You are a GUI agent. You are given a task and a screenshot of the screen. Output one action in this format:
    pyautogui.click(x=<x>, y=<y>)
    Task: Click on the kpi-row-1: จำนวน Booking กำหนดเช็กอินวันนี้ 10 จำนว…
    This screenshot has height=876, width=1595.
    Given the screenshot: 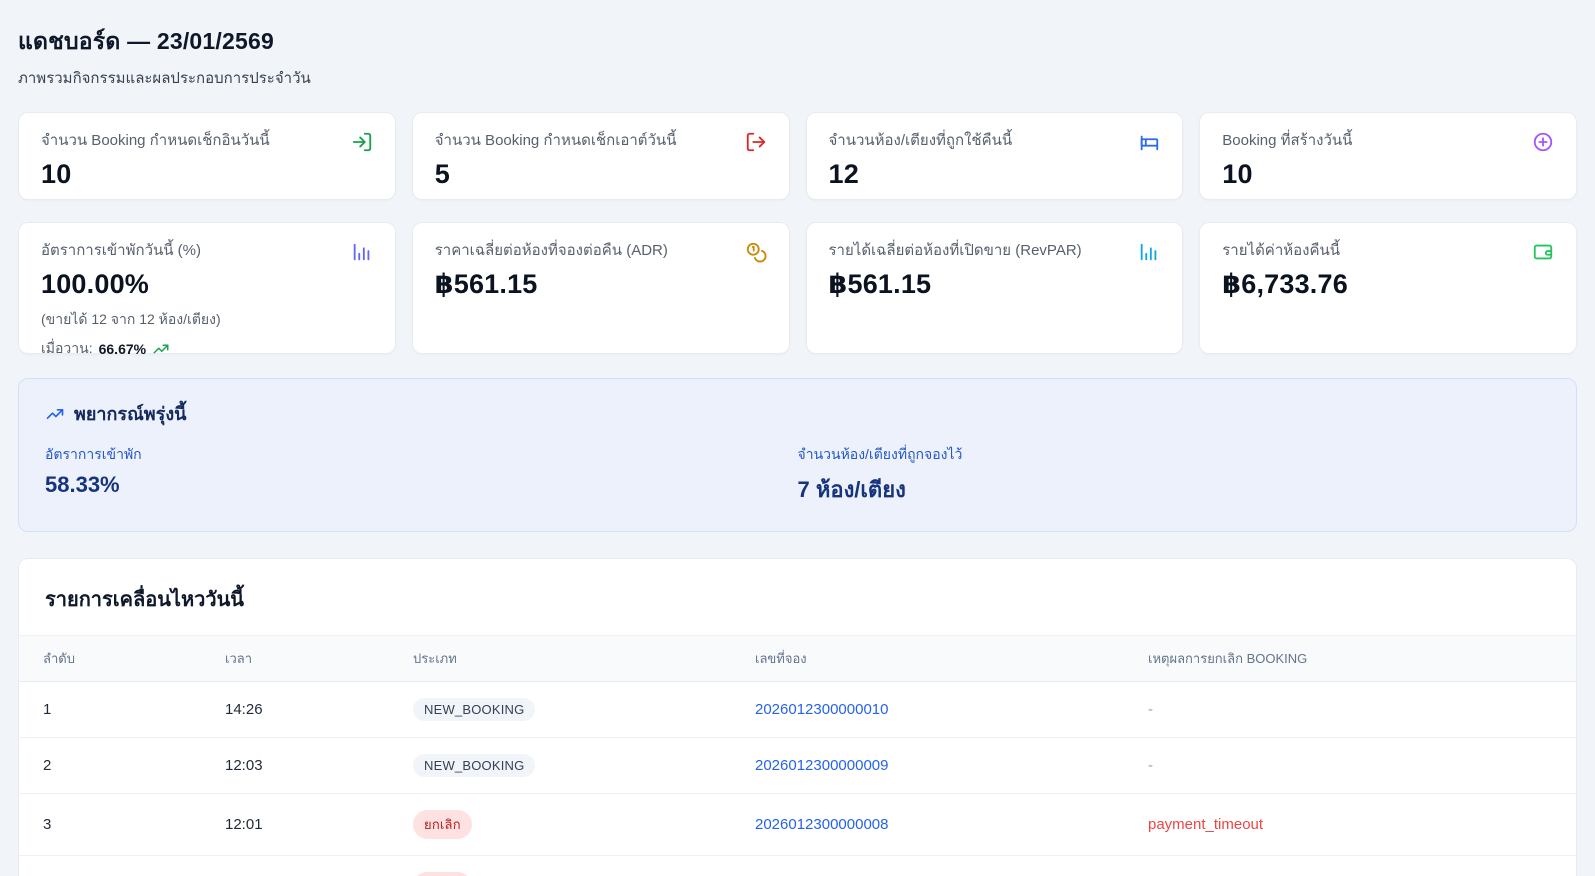 What is the action you would take?
    pyautogui.click(x=797, y=156)
    